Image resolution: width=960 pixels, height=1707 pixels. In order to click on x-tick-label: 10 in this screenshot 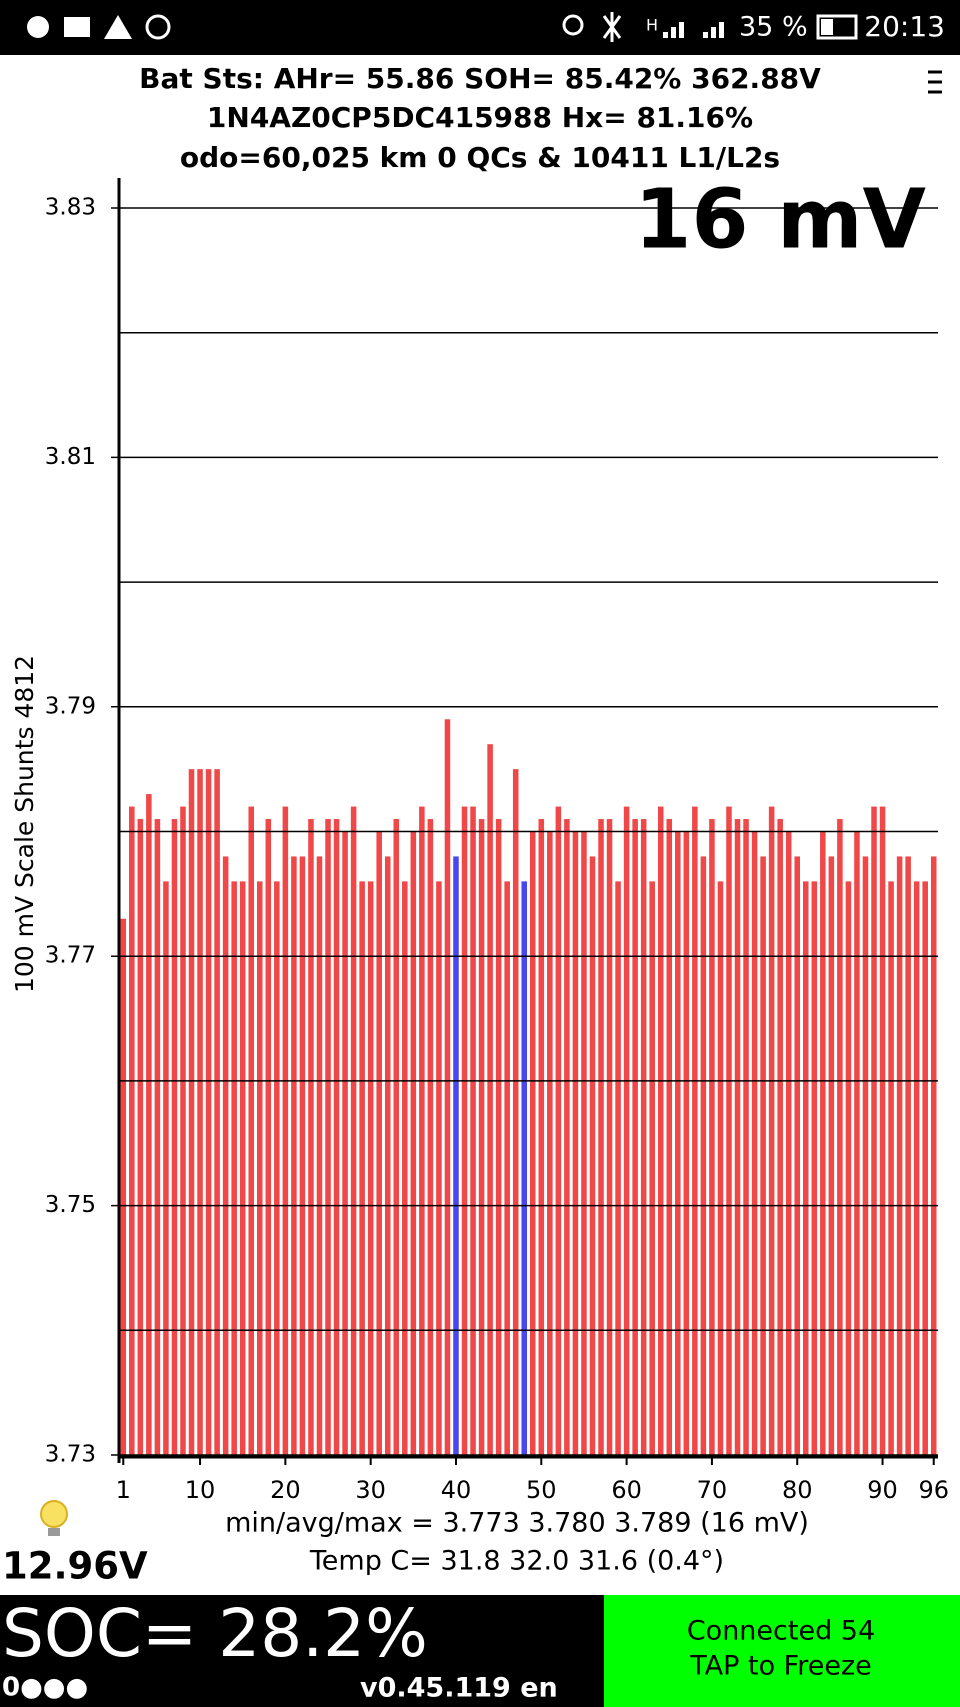, I will do `click(200, 1490)`.